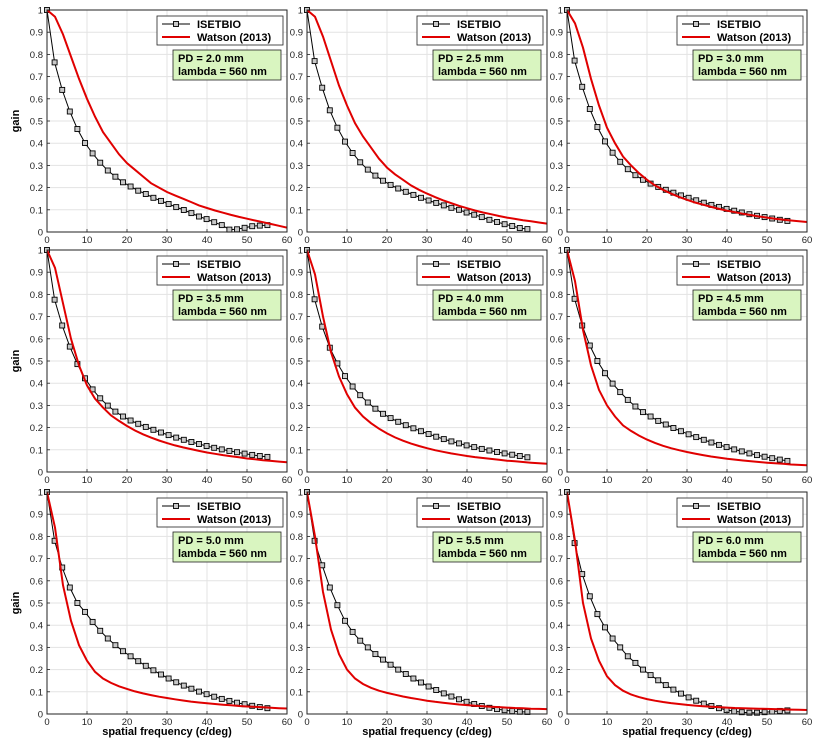 Image resolution: width=820 pixels, height=740 pixels. Describe the element at coordinates (471, 299) in the screenshot. I see `annotation-line: PD = 4.0 mm` at that location.